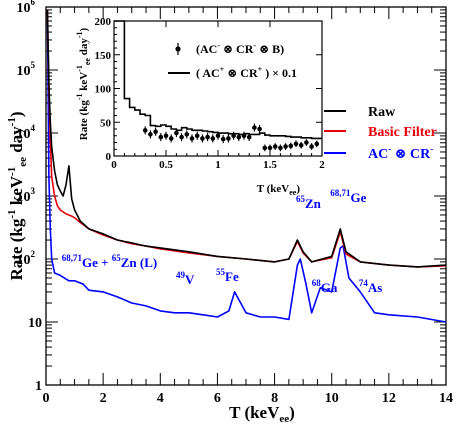  Describe the element at coordinates (12, 171) in the screenshot. I see `y-axis-label-sup2: -1` at that location.